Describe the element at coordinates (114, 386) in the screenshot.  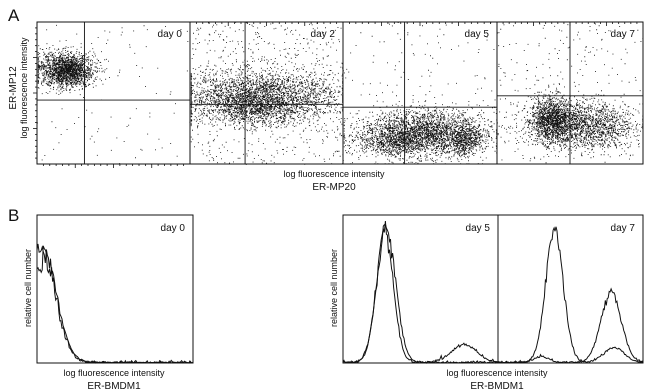
I see `panel-b-xlabel-marker-left: ER-BMDM1` at that location.